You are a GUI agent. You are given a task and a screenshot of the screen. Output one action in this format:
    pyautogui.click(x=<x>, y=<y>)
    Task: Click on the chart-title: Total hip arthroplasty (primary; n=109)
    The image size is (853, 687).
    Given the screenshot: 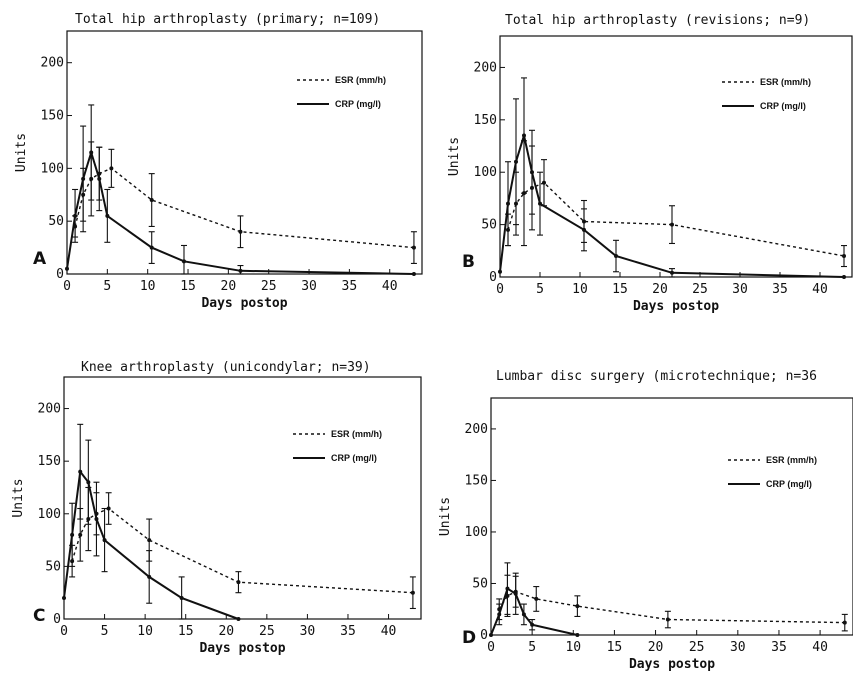 What is the action you would take?
    pyautogui.click(x=227, y=19)
    